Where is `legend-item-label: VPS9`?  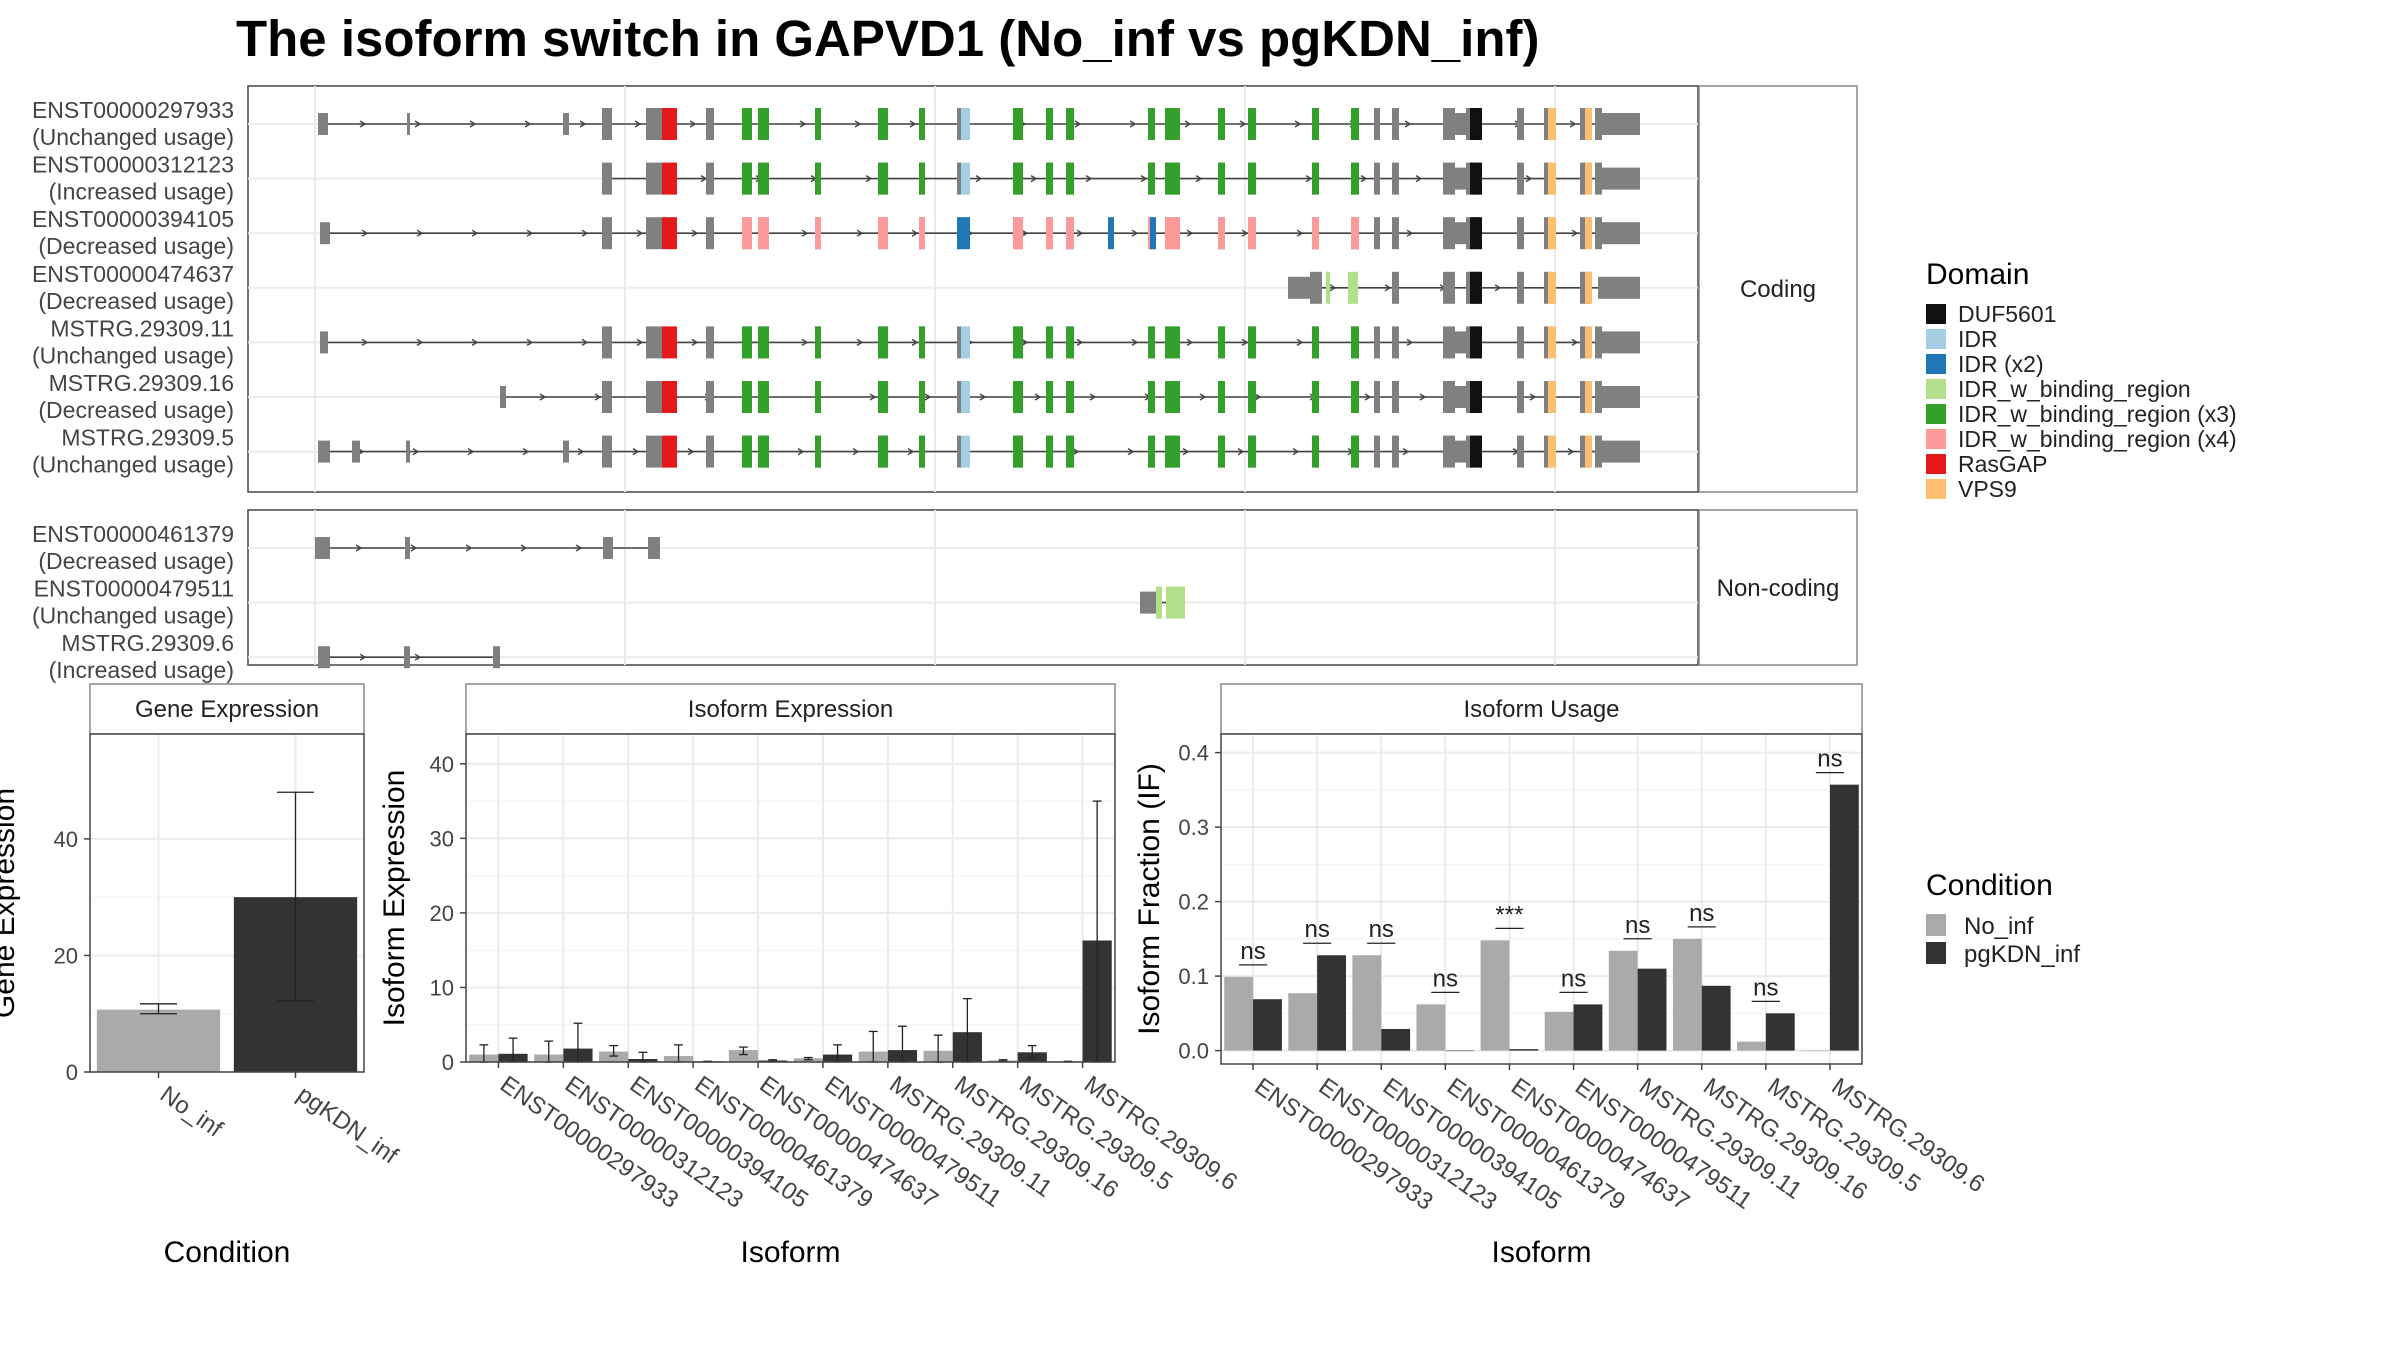 legend-item-label: VPS9 is located at coordinates (1987, 489).